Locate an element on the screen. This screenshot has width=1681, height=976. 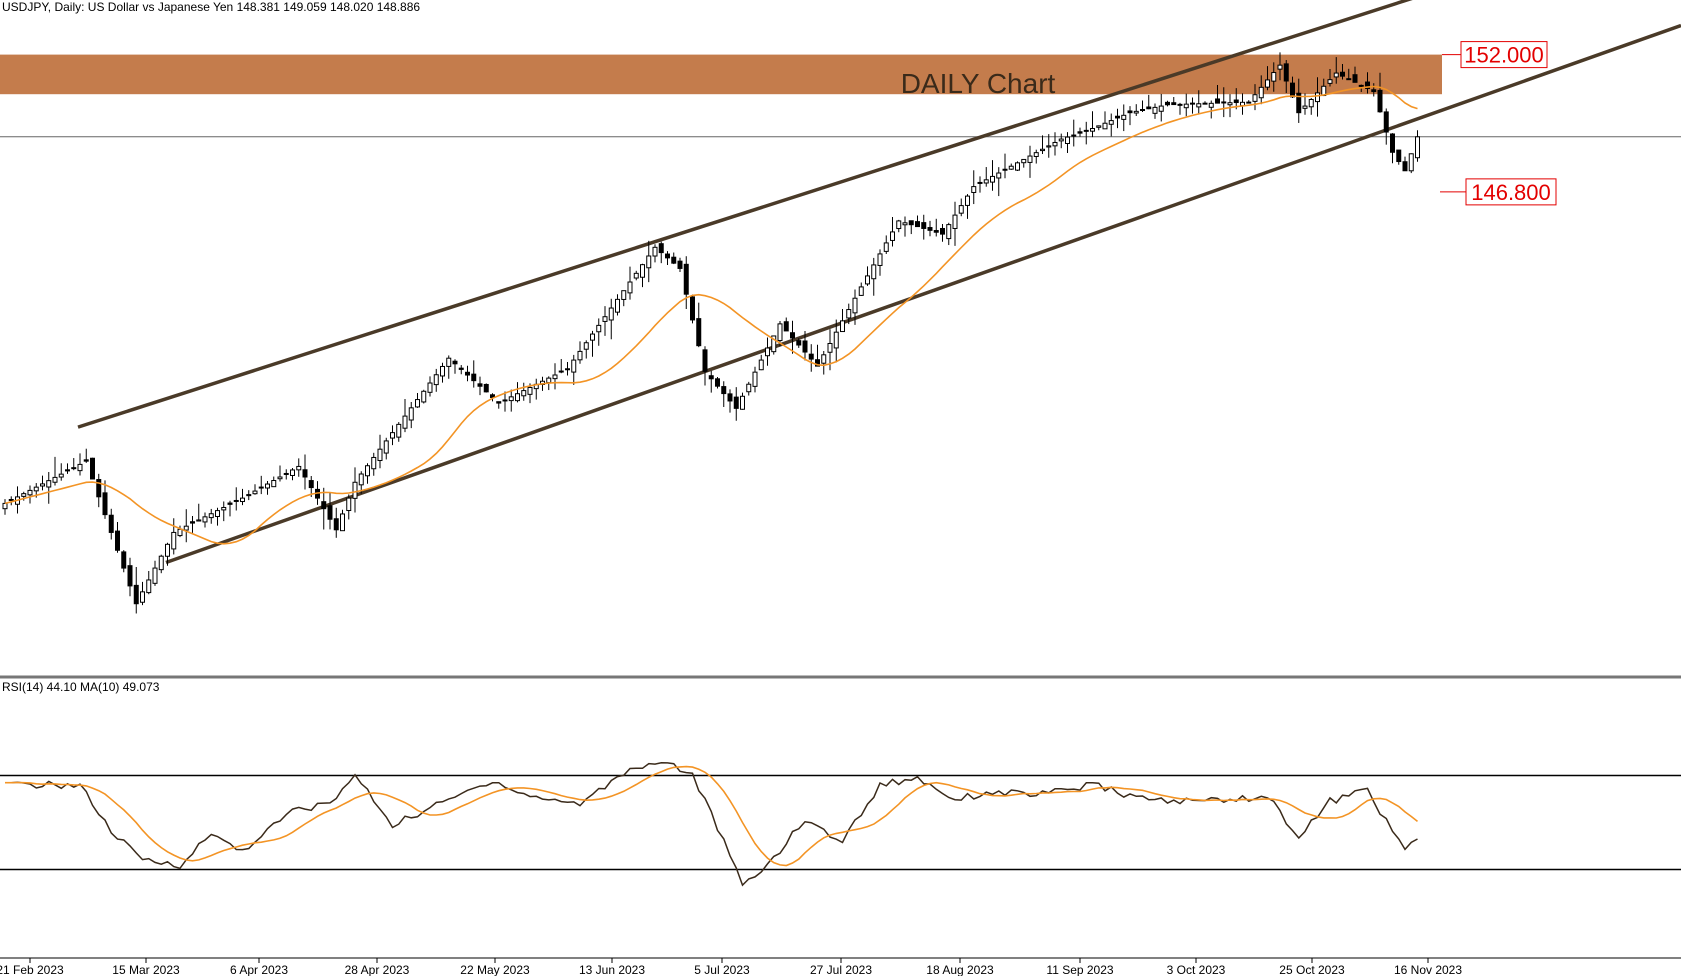
svg-text: 146.800 is located at coordinates (1511, 192).